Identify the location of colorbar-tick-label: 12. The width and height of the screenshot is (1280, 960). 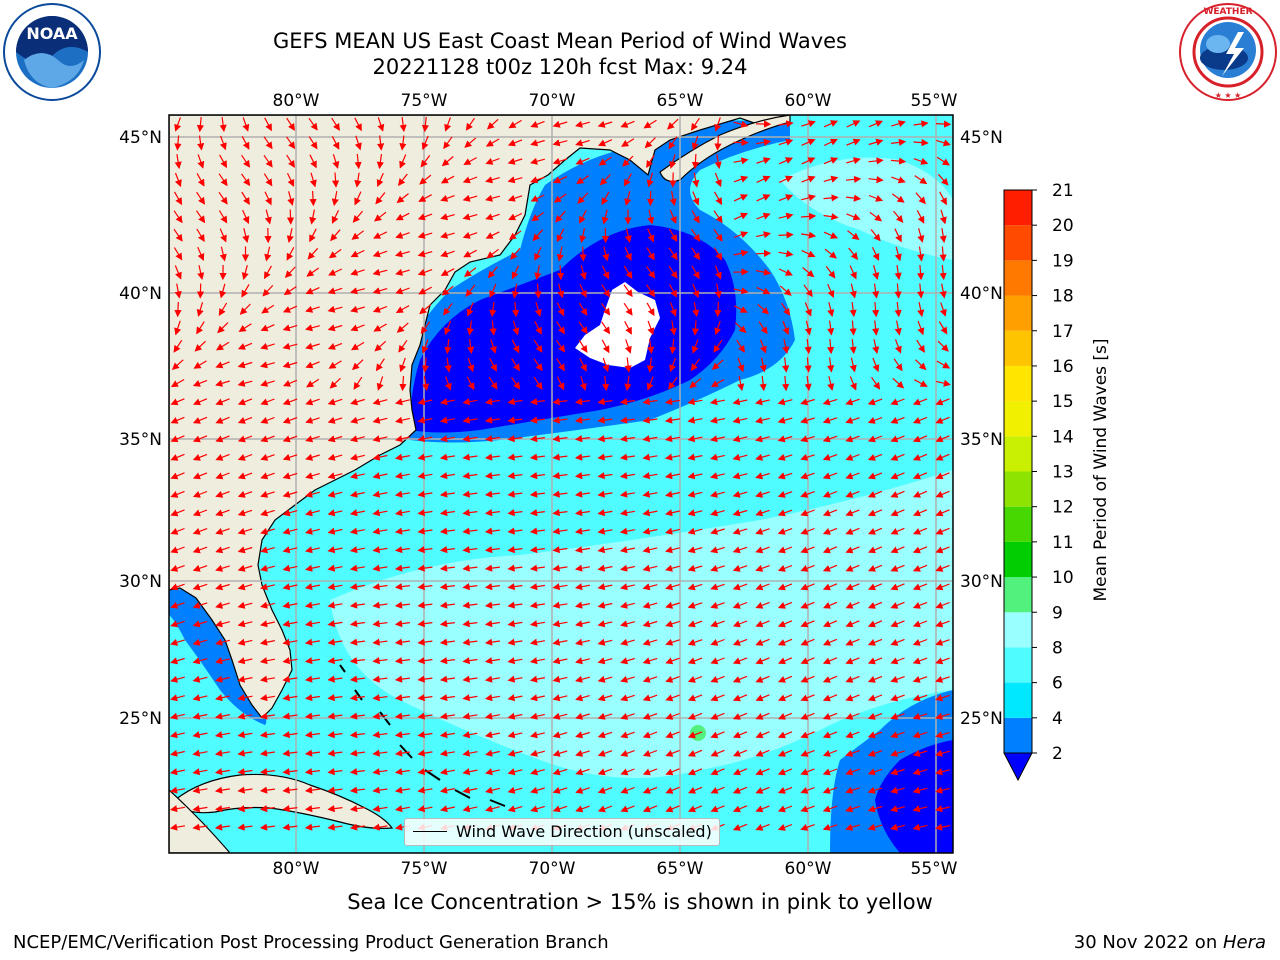
(1063, 508).